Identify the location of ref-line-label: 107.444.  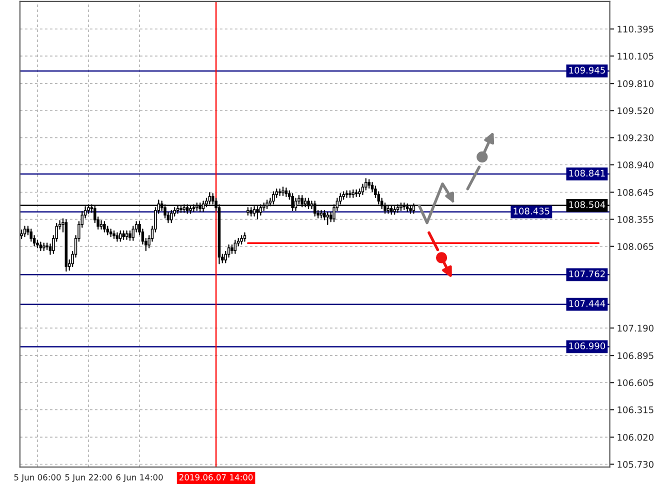
(587, 303).